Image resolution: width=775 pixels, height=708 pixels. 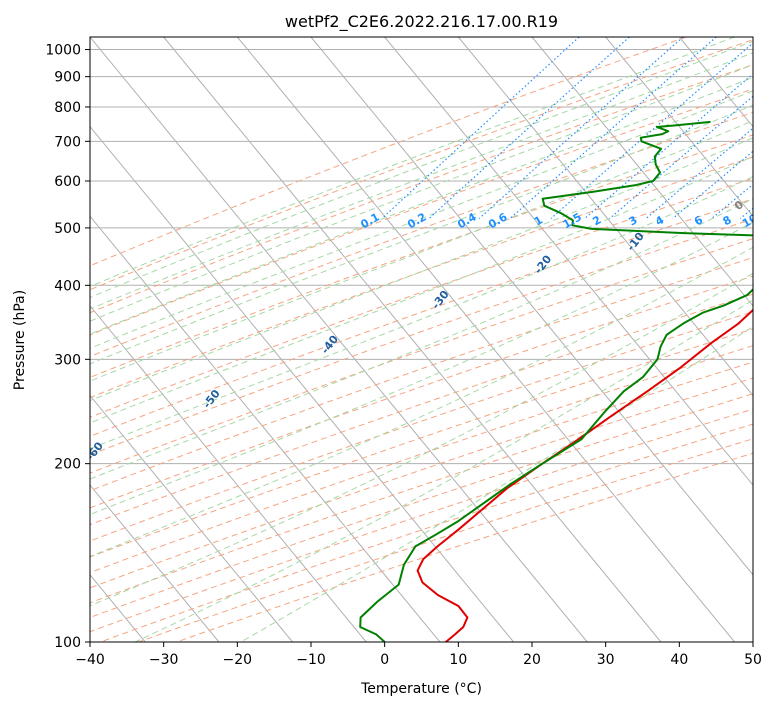 What do you see at coordinates (67, 360) in the screenshot?
I see `y-tick-label: 300` at bounding box center [67, 360].